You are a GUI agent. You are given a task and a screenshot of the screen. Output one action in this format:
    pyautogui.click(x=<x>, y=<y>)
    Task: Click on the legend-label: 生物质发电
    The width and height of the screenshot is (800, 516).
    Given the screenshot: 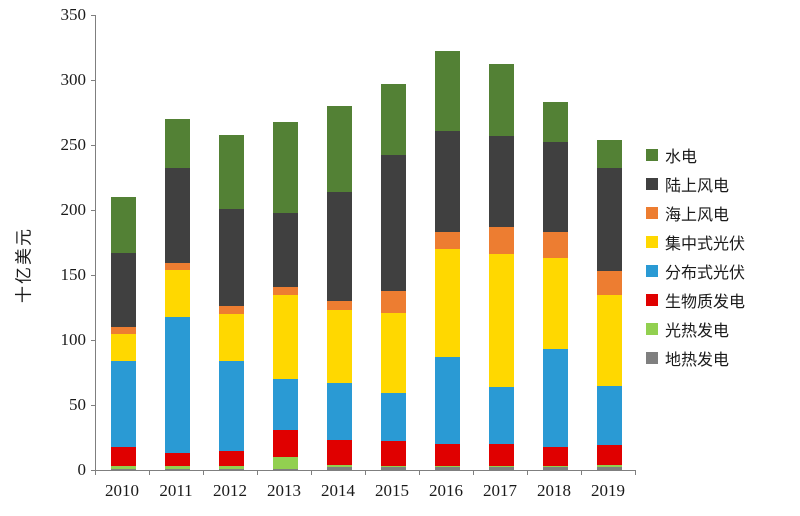 What is the action you would take?
    pyautogui.click(x=705, y=302)
    